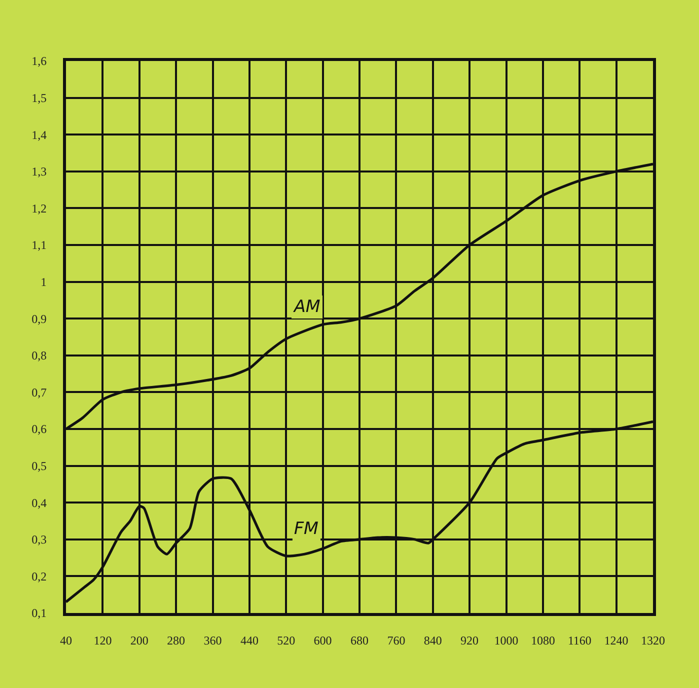 The image size is (699, 688). I want to click on y-tick-label: 0,8, so click(39, 355).